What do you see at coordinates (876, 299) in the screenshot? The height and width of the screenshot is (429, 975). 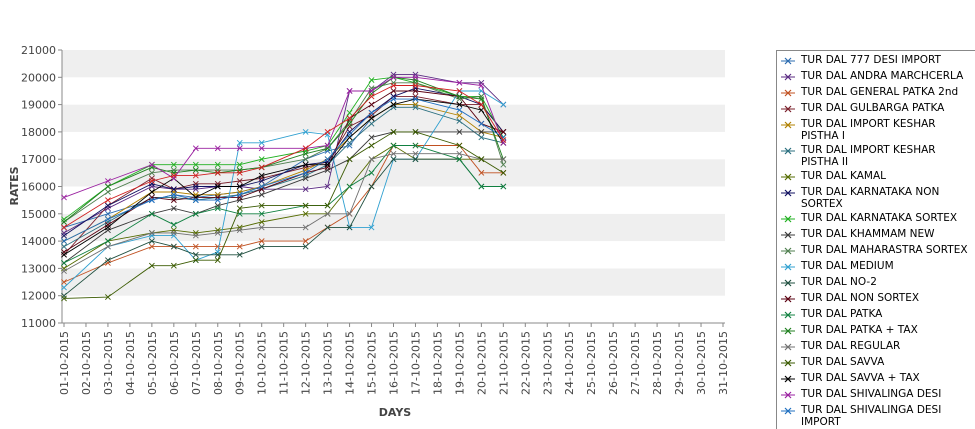 I see `legend-item: TUR DAL NON SORTEX` at bounding box center [876, 299].